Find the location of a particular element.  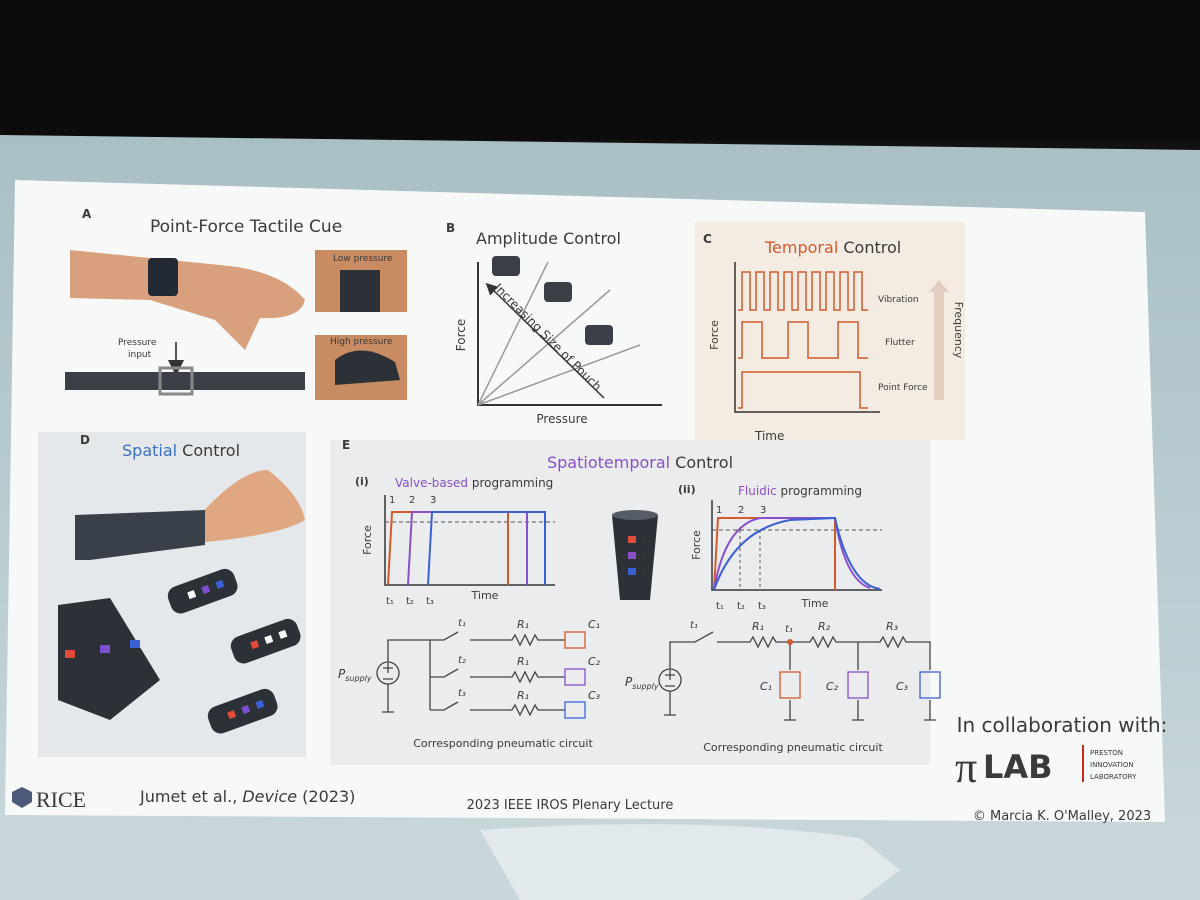

logo: RICE is located at coordinates (61, 799).